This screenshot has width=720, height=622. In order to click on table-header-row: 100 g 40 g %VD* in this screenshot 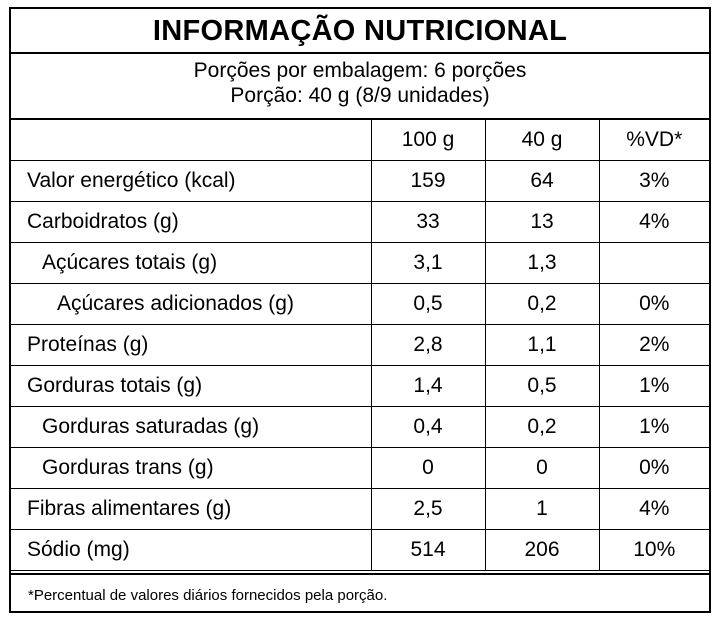, I will do `click(360, 140)`.